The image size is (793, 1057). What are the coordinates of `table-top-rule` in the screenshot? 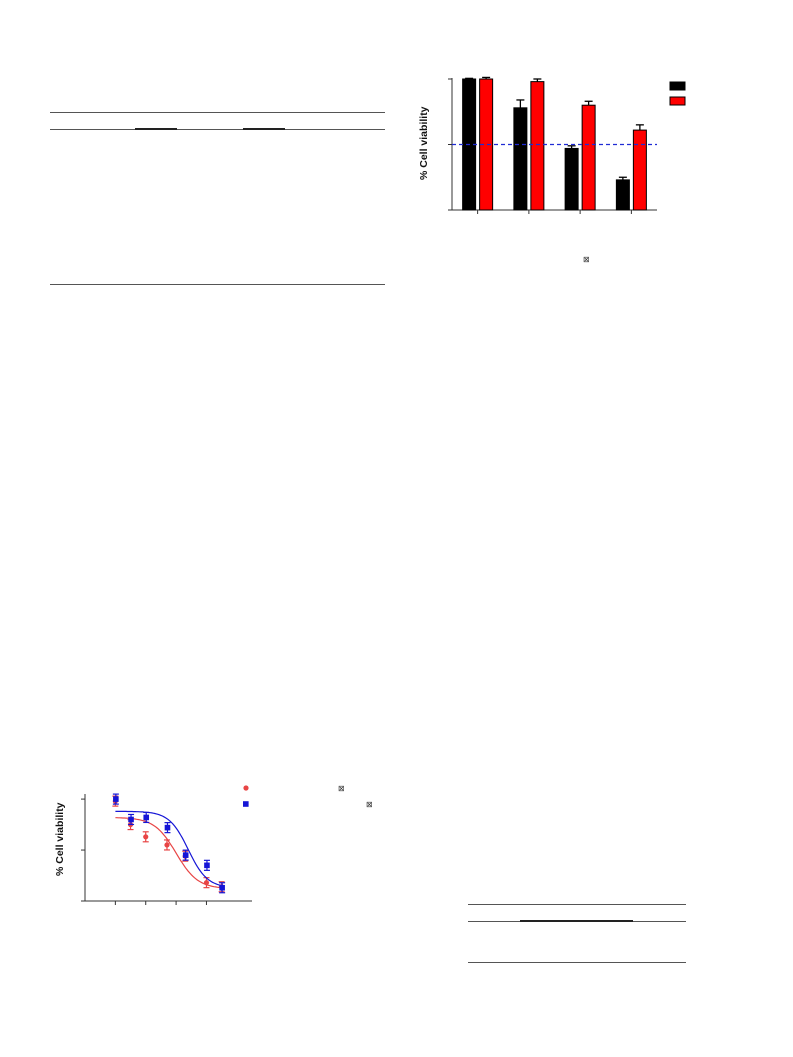 It's located at (217, 112).